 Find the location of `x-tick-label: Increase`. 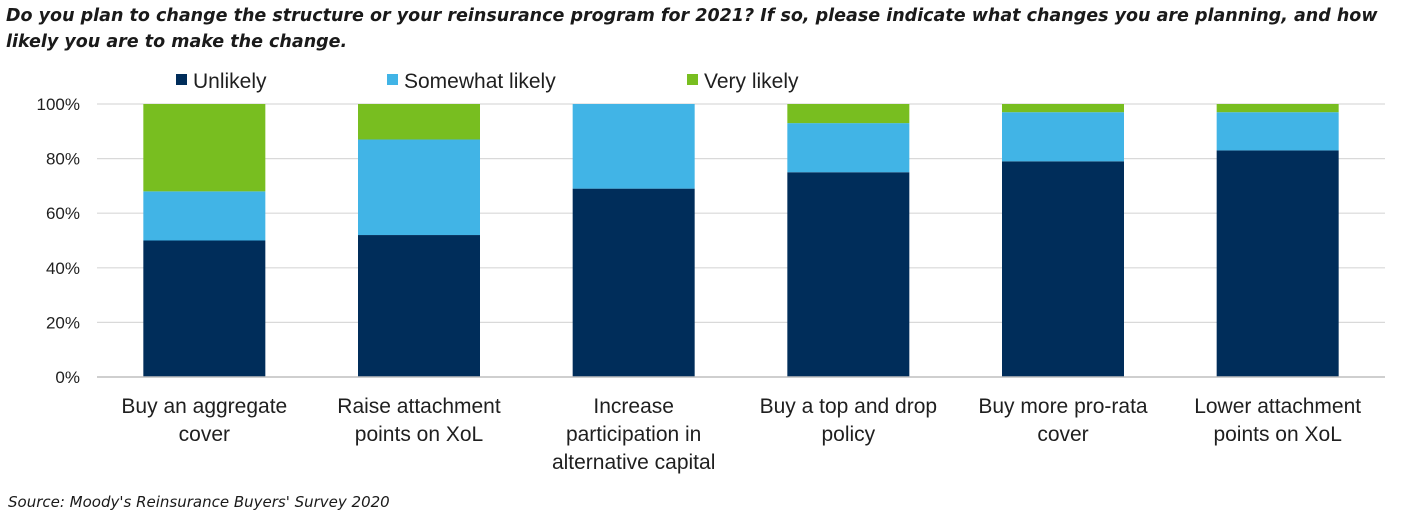

x-tick-label: Increase is located at coordinates (633, 406).